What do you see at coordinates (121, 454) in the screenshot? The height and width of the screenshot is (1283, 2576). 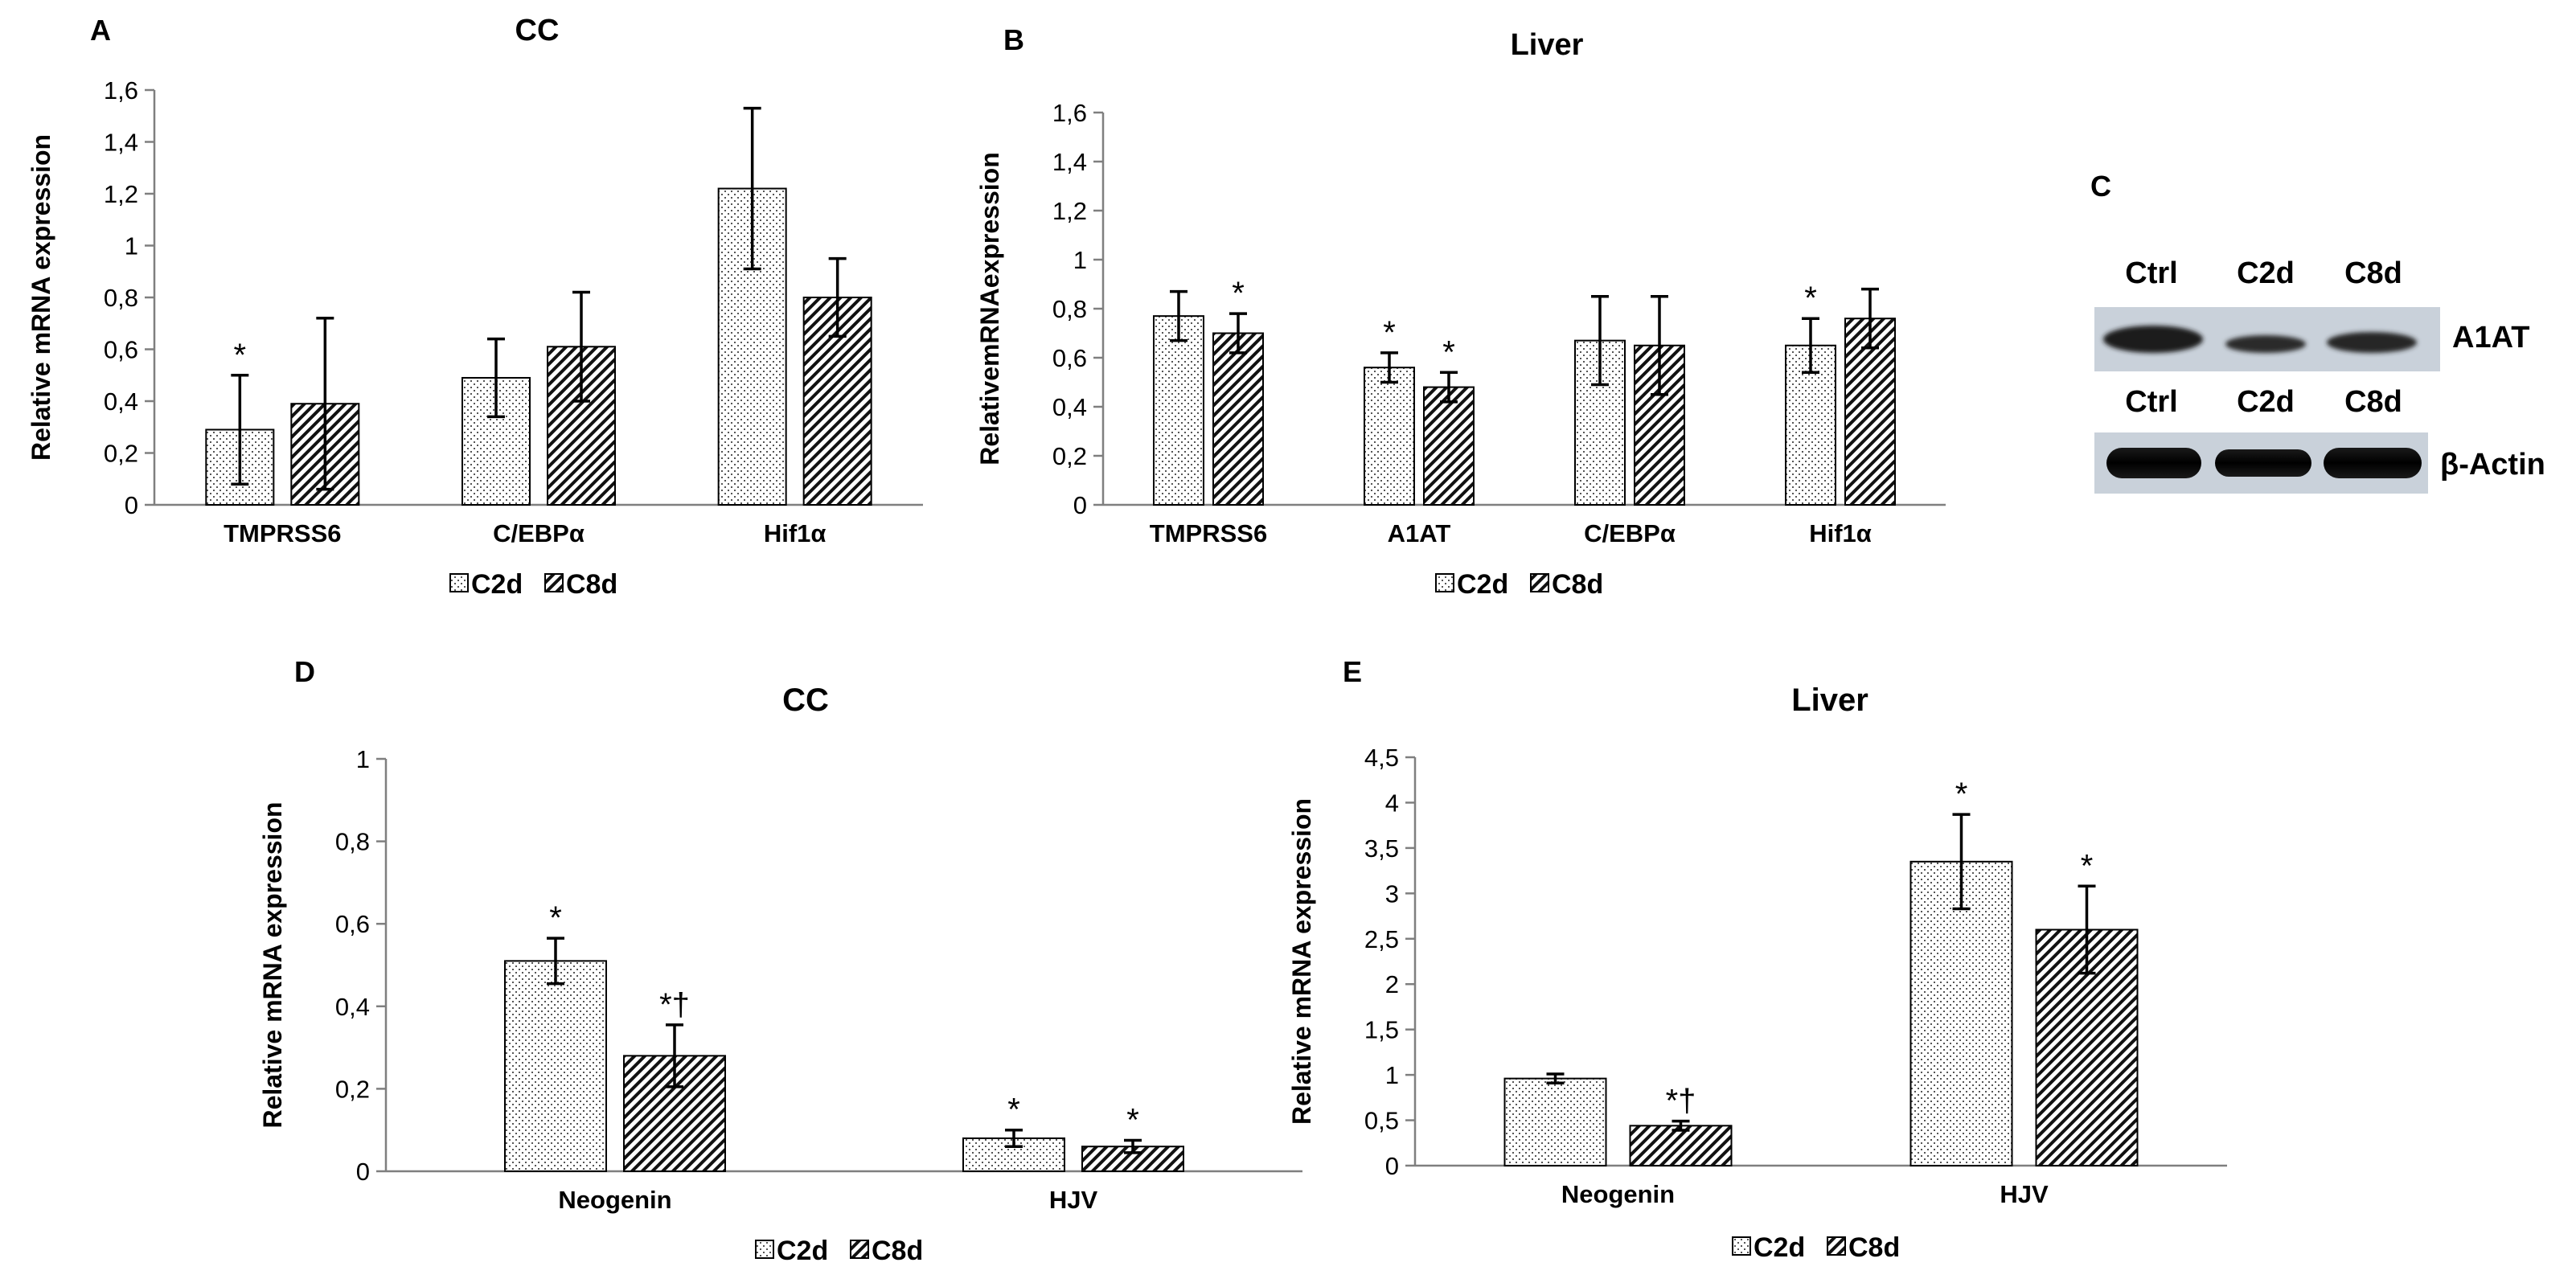 I see `y-tick-label: 0,2` at bounding box center [121, 454].